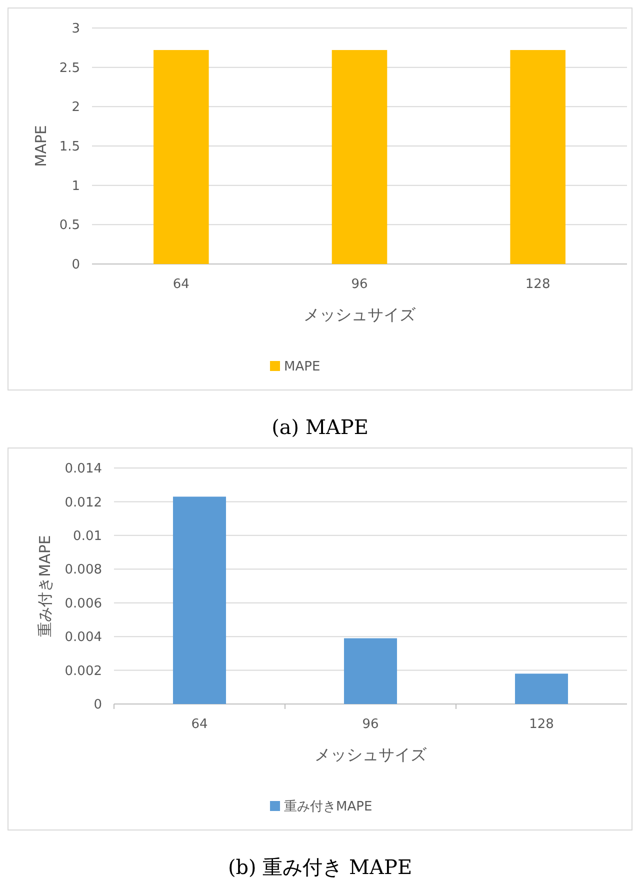  Describe the element at coordinates (76, 186) in the screenshot. I see `y-tick-label: 1` at that location.